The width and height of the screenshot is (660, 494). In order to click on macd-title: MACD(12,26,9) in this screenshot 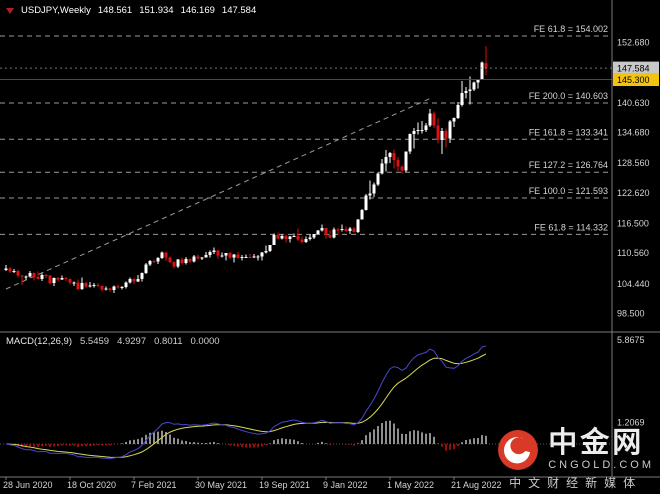, I will do `click(39, 341)`.